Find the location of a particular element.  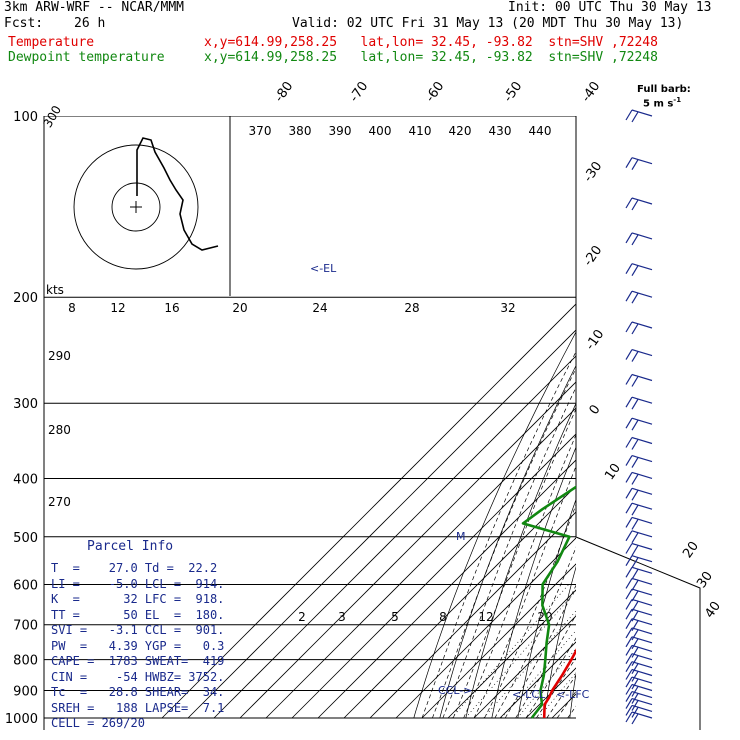

theta-left-label: 280 is located at coordinates (59, 430).